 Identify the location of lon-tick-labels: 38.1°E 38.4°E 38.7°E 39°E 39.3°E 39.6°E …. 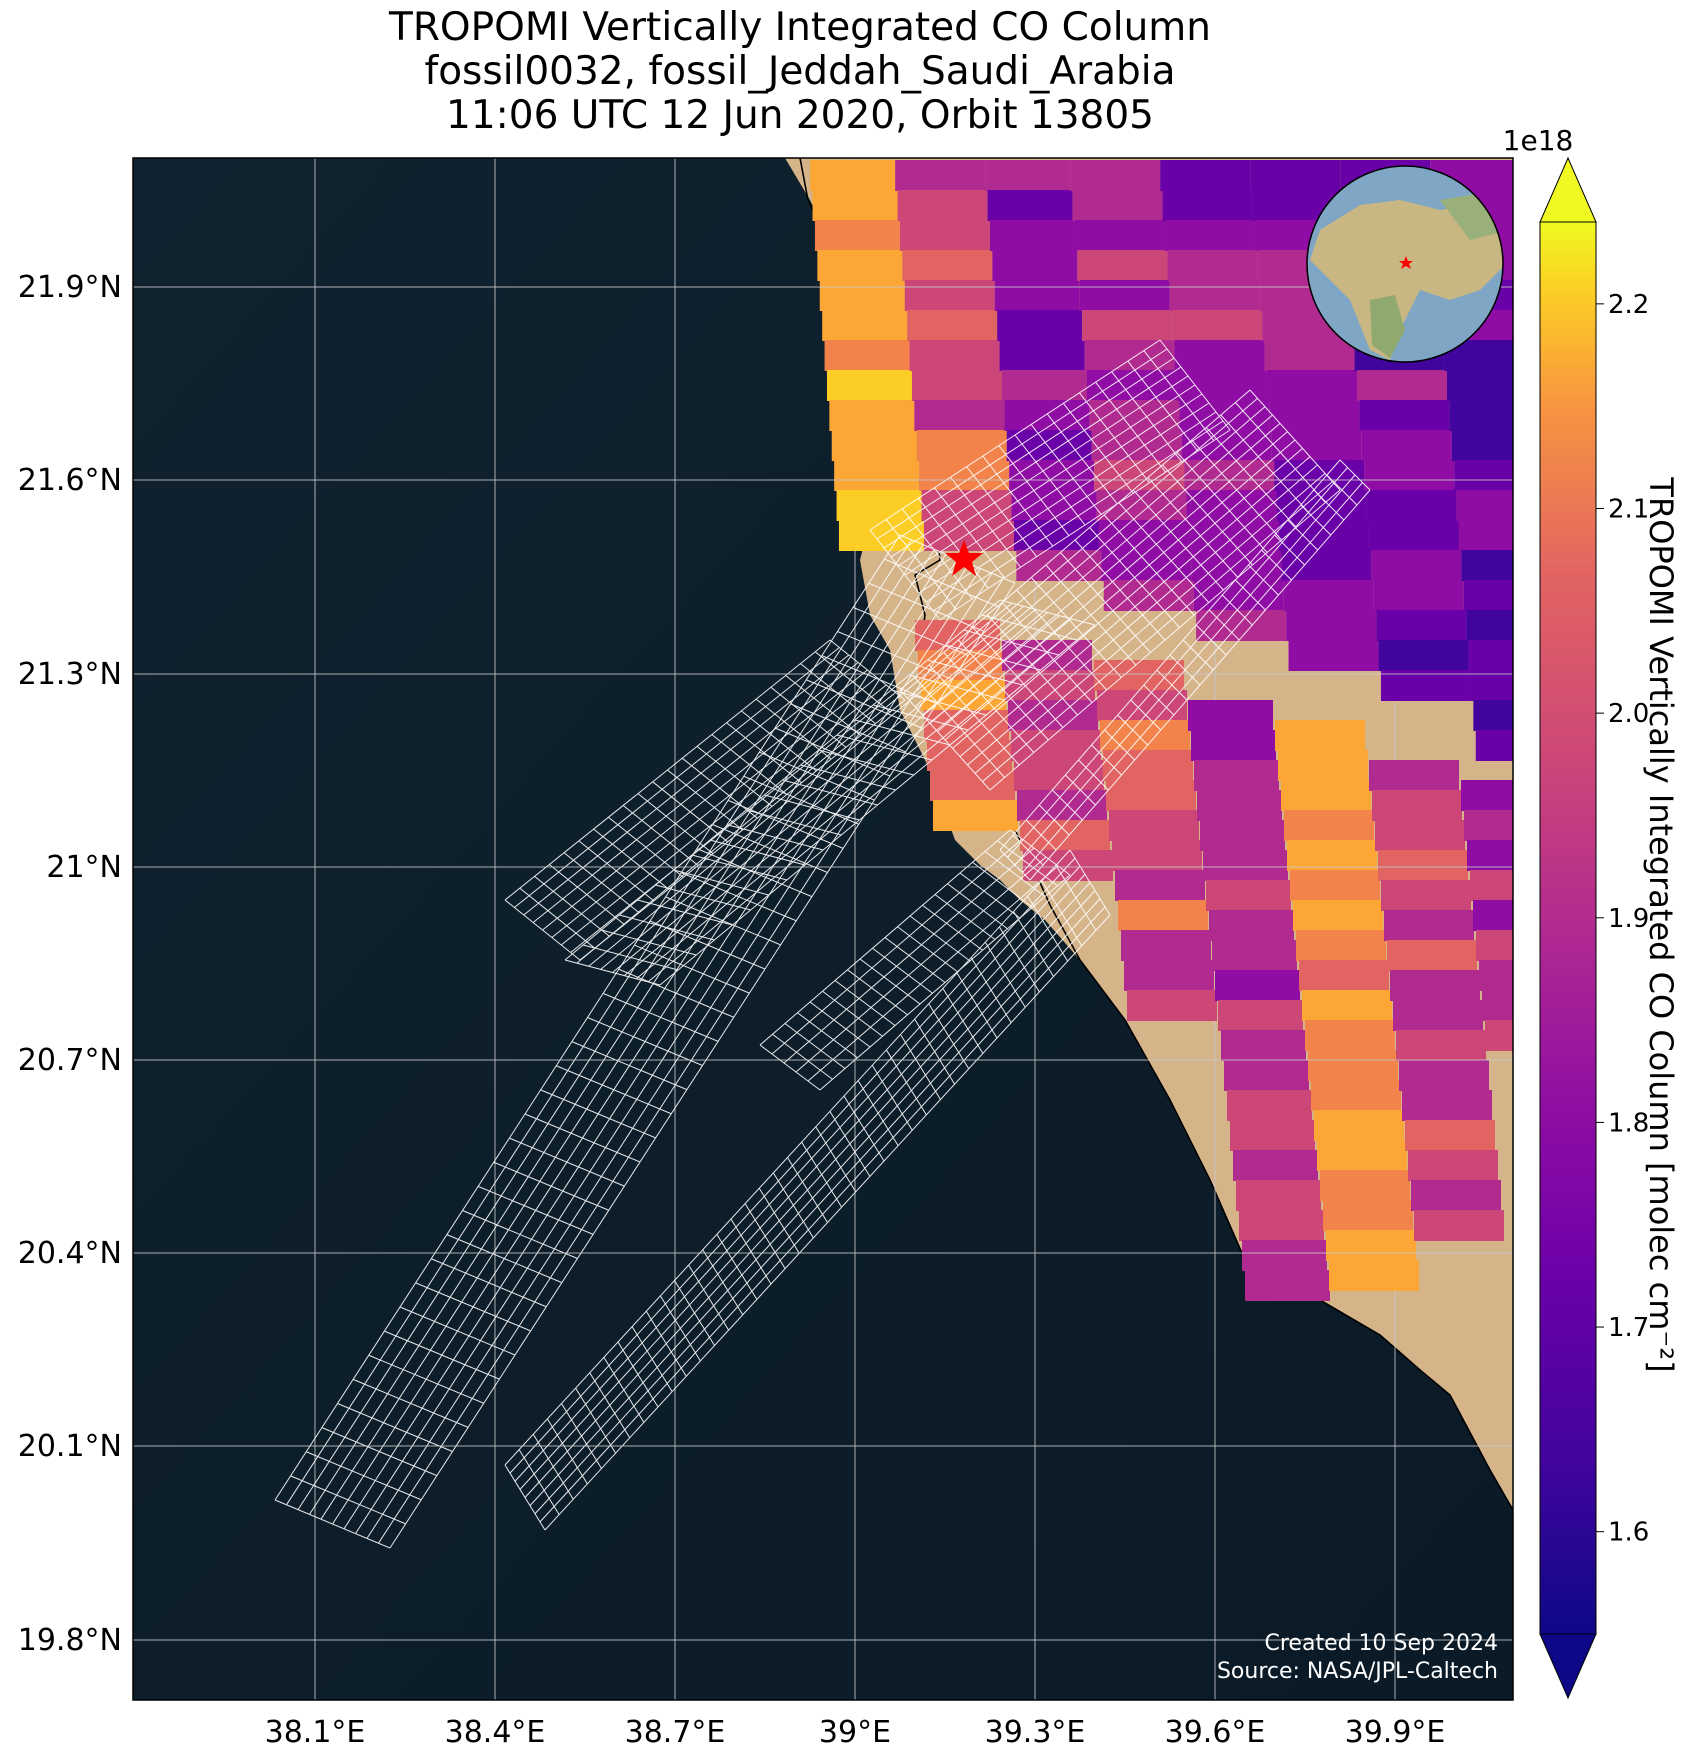
(855, 1731).